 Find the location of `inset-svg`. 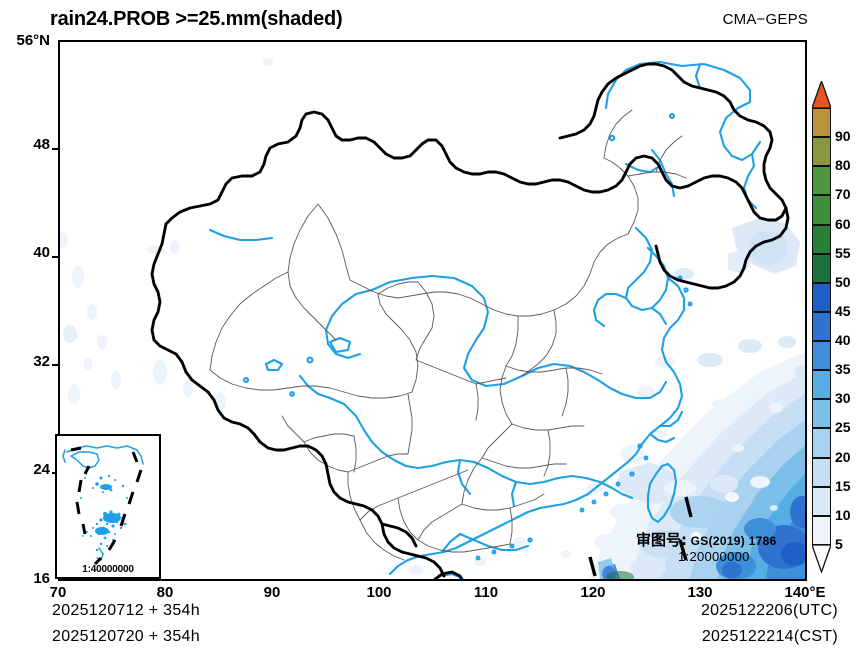

inset-svg is located at coordinates (103, 505).